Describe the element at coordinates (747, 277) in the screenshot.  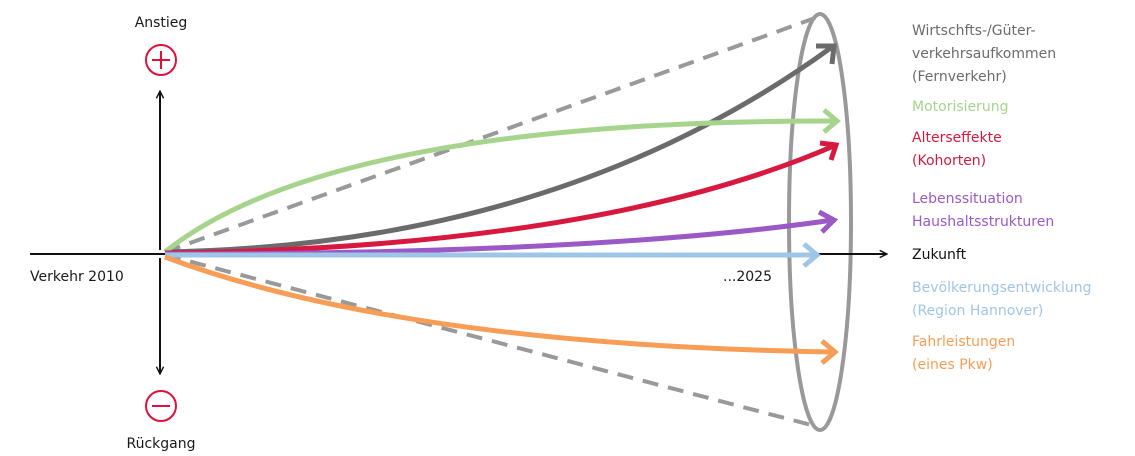
I see `horizon-label: ...2025` at that location.